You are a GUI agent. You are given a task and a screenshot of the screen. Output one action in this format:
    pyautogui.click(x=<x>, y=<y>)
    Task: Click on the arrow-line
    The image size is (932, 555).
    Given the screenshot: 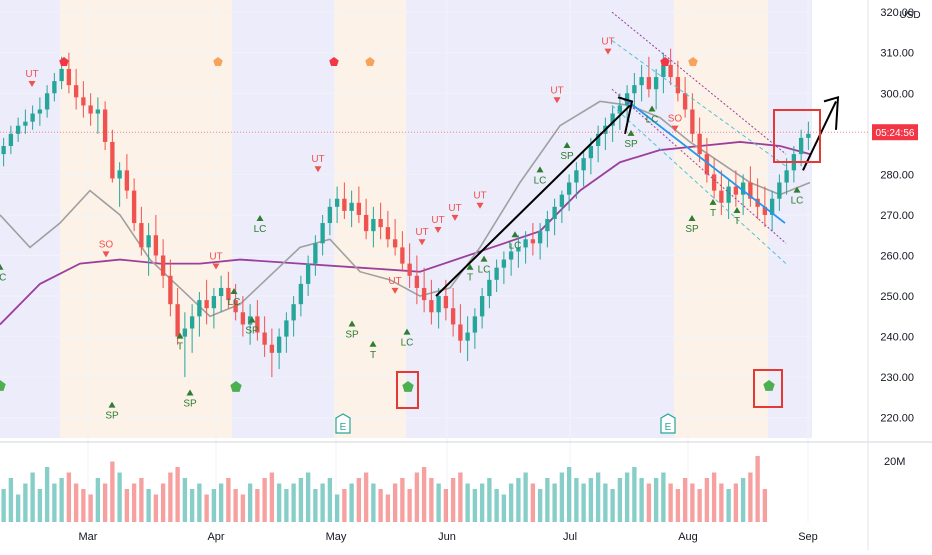 What is the action you would take?
    pyautogui.click(x=533, y=200)
    